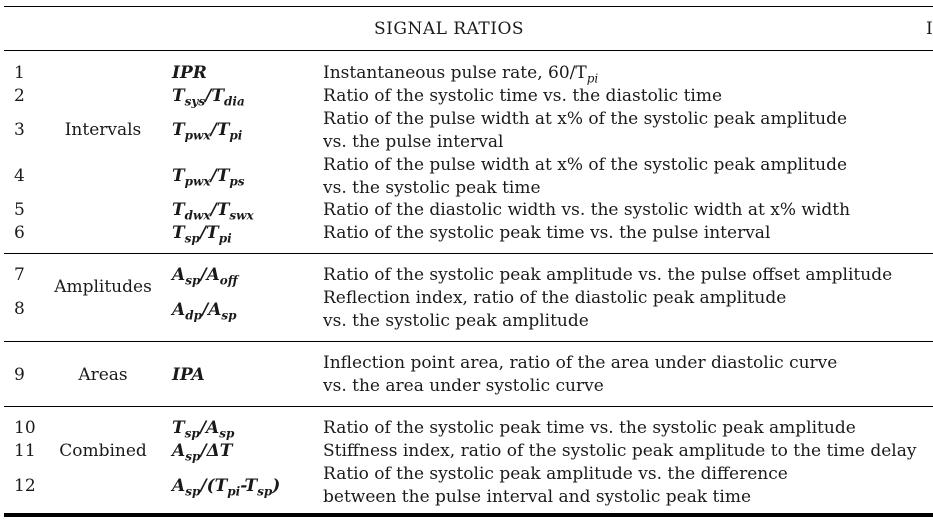 This screenshot has height=524, width=933. I want to click on row-number: 1, so click(19, 73).